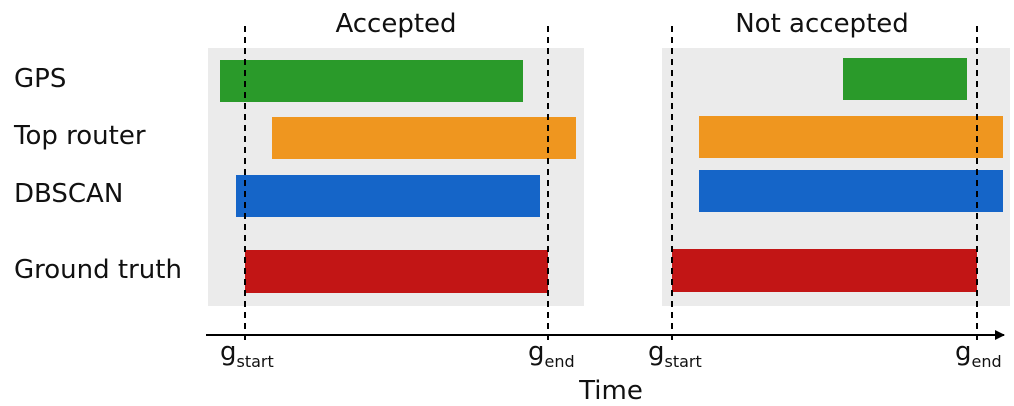  I want to click on g-start-marker-2: gstart, so click(675, 354).